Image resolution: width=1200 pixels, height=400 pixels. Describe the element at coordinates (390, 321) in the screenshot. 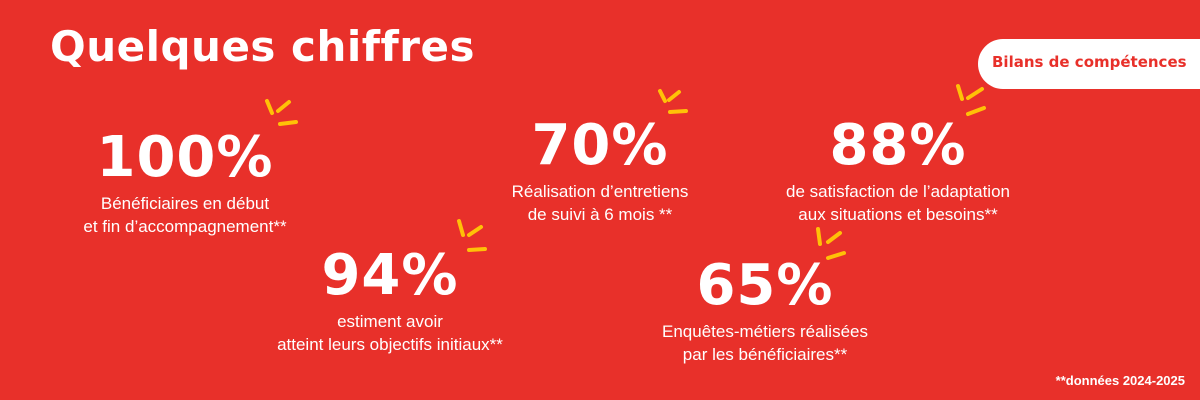

I see `stat-label-line: estiment avoir` at that location.